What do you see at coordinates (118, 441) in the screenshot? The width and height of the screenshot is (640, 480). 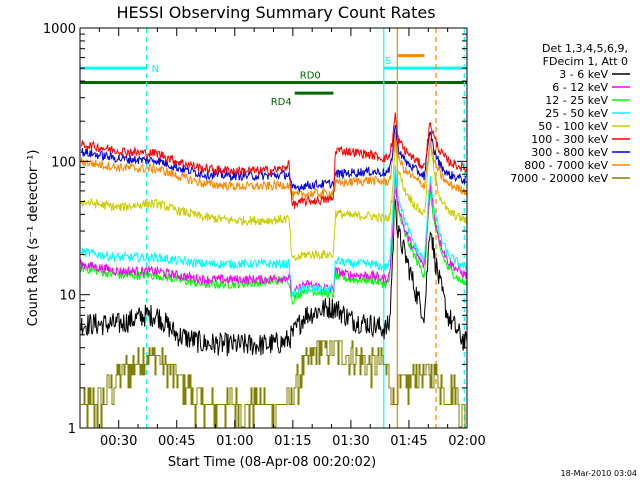 I see `x-tick-label: 00:30` at bounding box center [118, 441].